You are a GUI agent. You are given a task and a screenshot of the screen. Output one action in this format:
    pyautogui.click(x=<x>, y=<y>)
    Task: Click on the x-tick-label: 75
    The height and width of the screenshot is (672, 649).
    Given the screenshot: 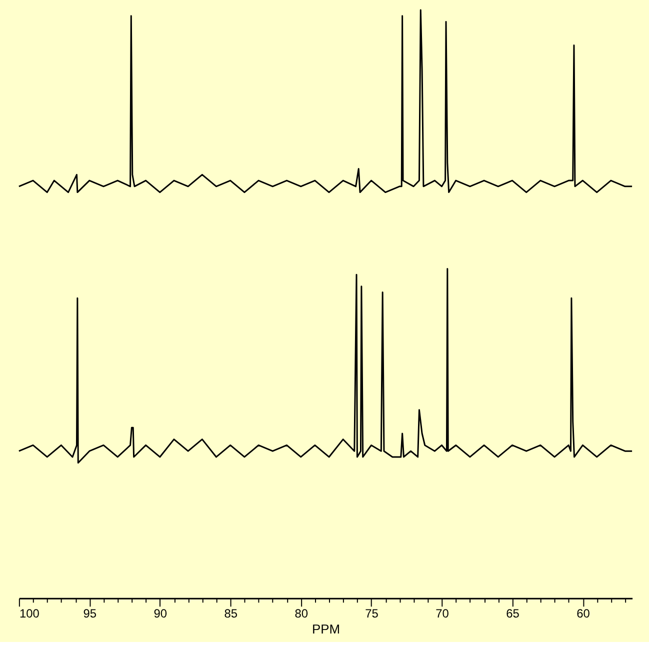 What is the action you would take?
    pyautogui.click(x=372, y=613)
    